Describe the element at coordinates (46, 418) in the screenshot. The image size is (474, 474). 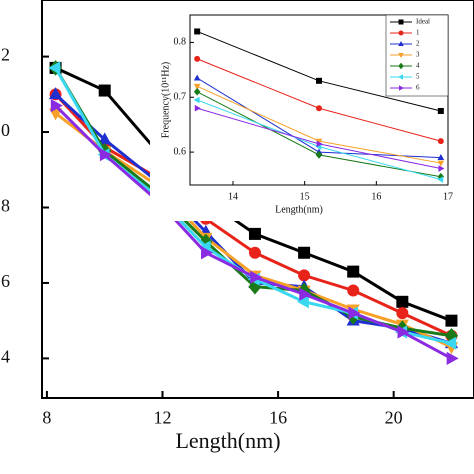
I see `x-tick-label: 8` at that location.